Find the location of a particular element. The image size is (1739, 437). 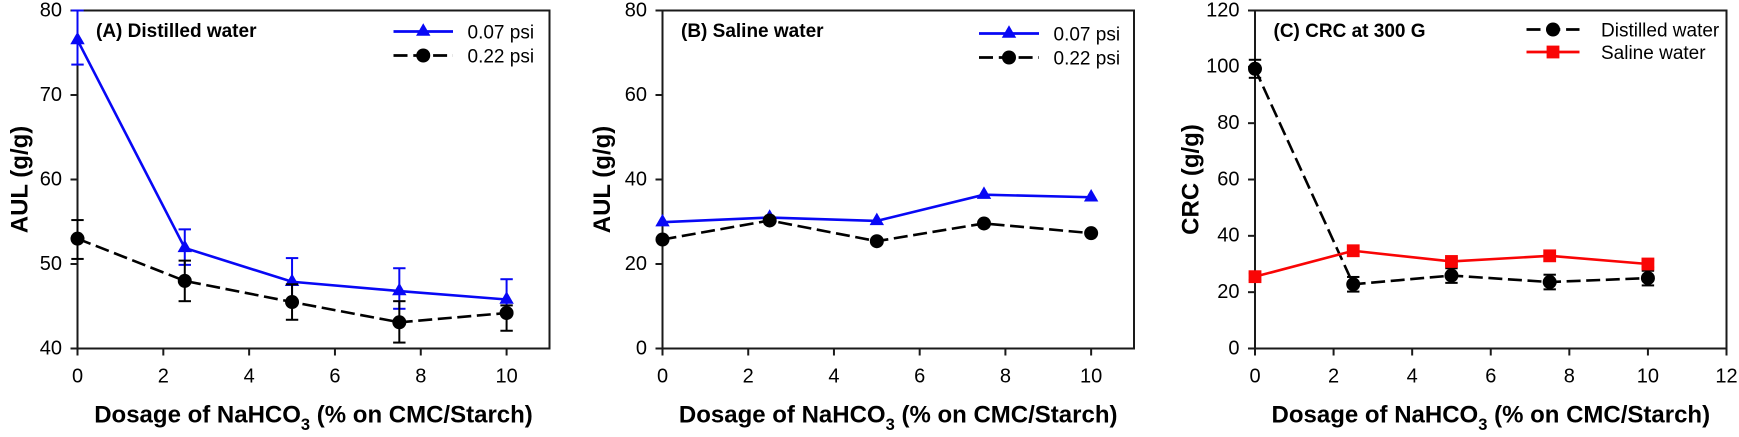

svg-text: Distilled water is located at coordinates (1660, 31).